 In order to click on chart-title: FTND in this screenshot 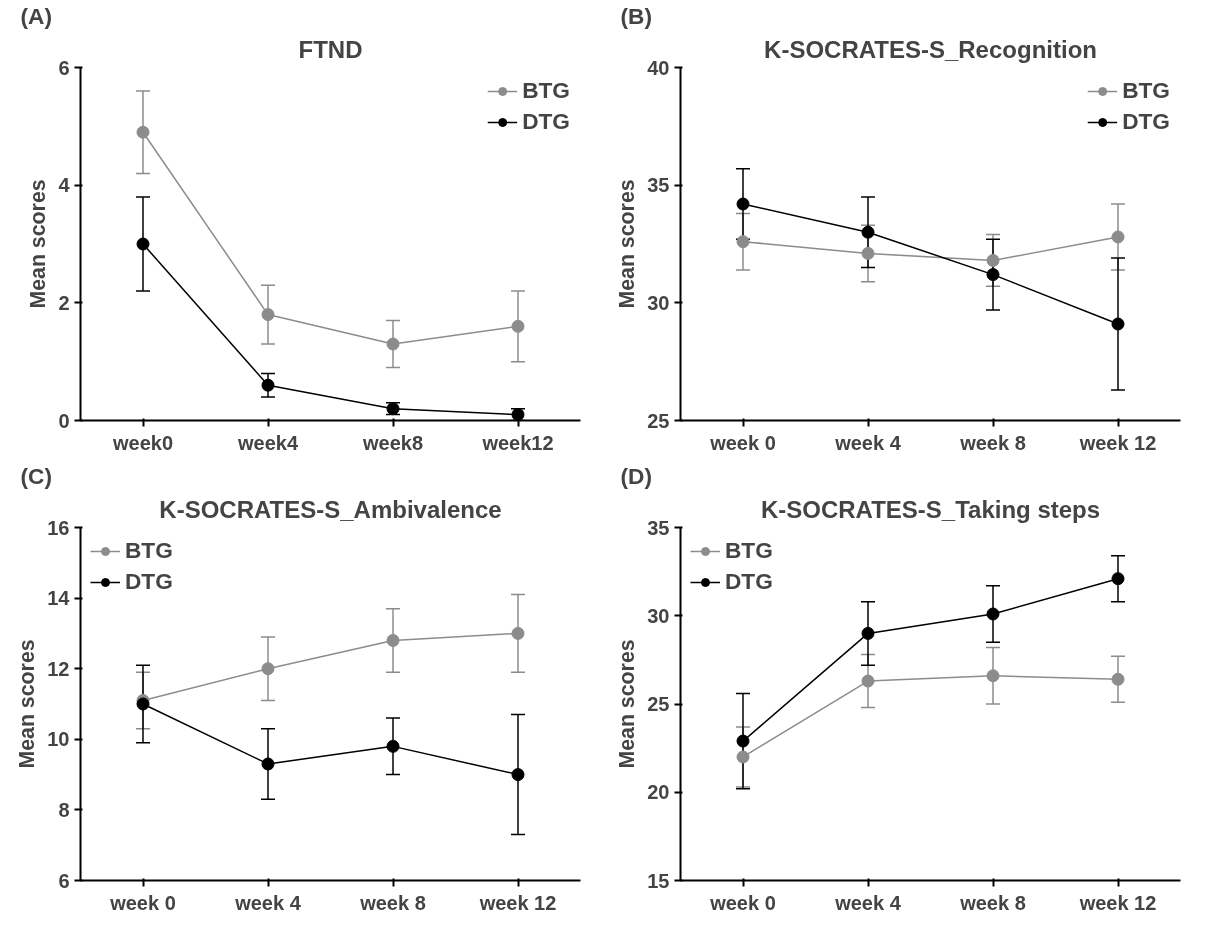, I will do `click(330, 49)`.